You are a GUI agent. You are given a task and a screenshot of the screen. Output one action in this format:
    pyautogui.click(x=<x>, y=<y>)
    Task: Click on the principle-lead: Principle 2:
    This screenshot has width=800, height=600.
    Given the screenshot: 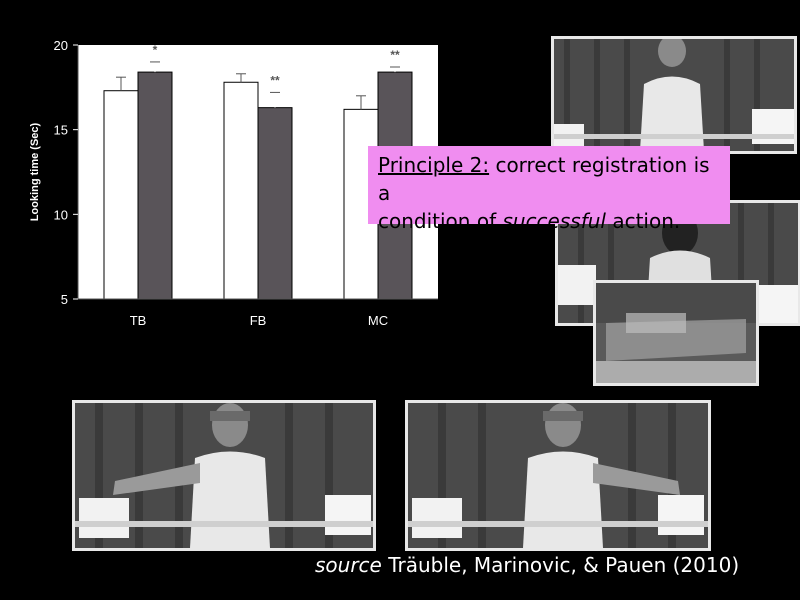 What is the action you would take?
    pyautogui.click(x=434, y=165)
    